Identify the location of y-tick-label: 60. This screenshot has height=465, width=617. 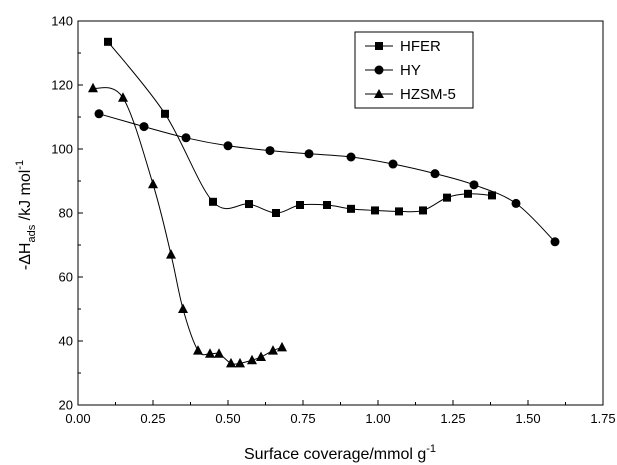
(66, 277).